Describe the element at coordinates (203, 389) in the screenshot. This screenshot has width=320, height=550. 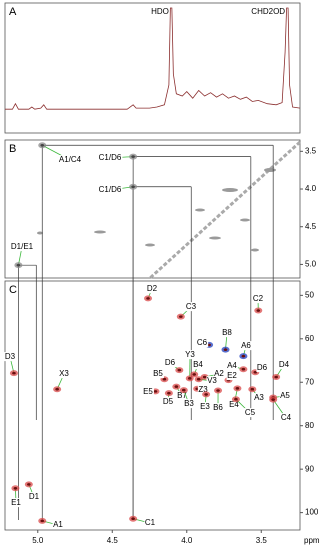
I see `peak-label: Z3` at that location.